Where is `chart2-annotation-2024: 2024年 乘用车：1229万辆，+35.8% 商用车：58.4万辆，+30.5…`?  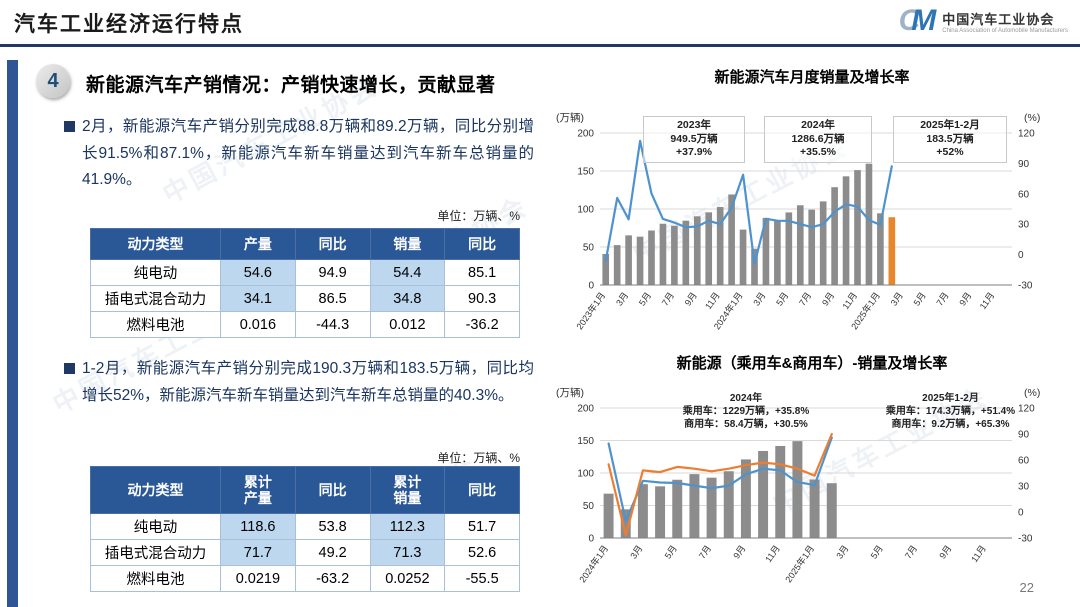
chart2-annotation-2024: 2024年 乘用车：1229万辆，+35.8% 商用车：58.4万辆，+30.5… is located at coordinates (746, 411).